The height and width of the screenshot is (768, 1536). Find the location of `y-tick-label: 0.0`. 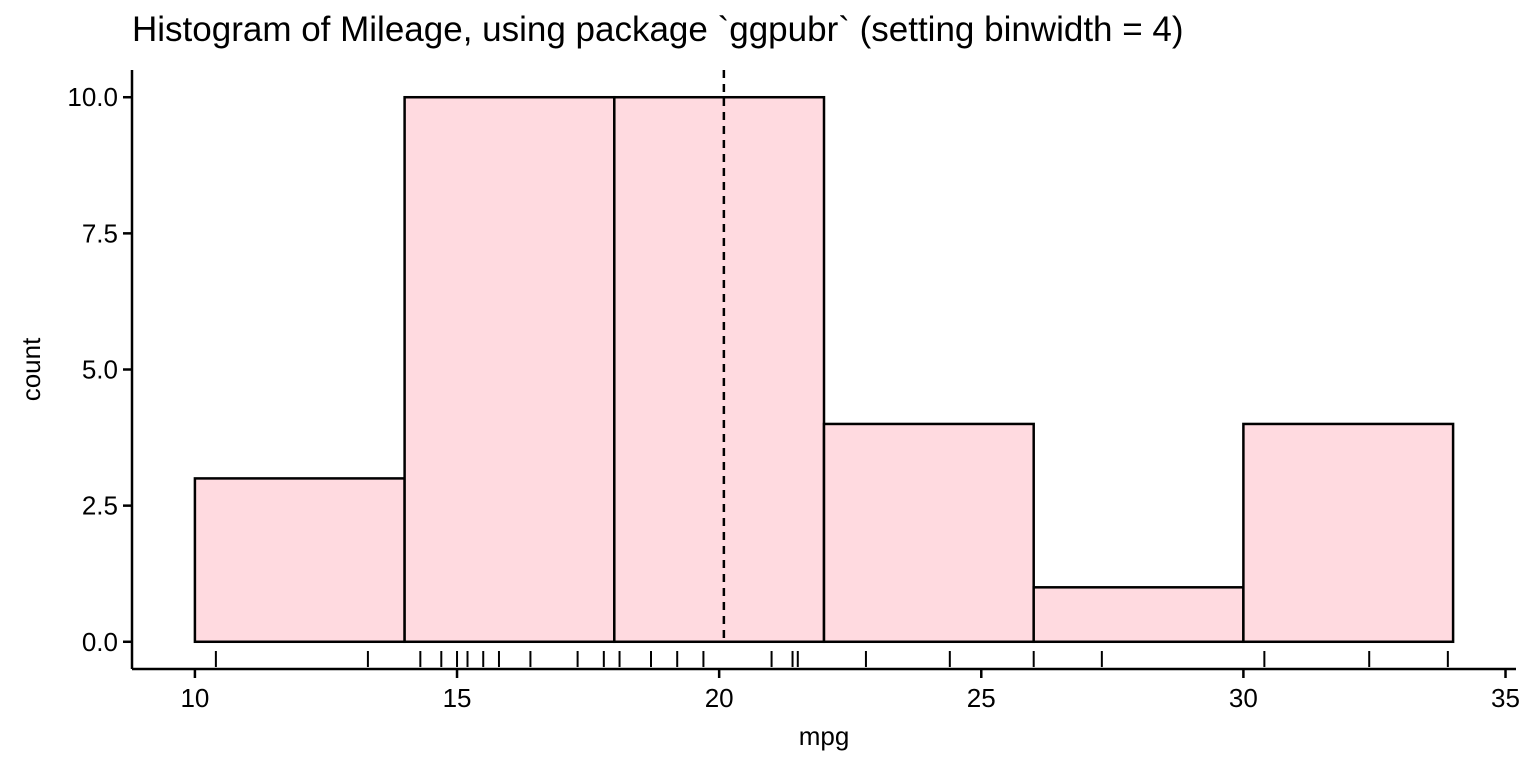

y-tick-label: 0.0 is located at coordinates (100, 642).